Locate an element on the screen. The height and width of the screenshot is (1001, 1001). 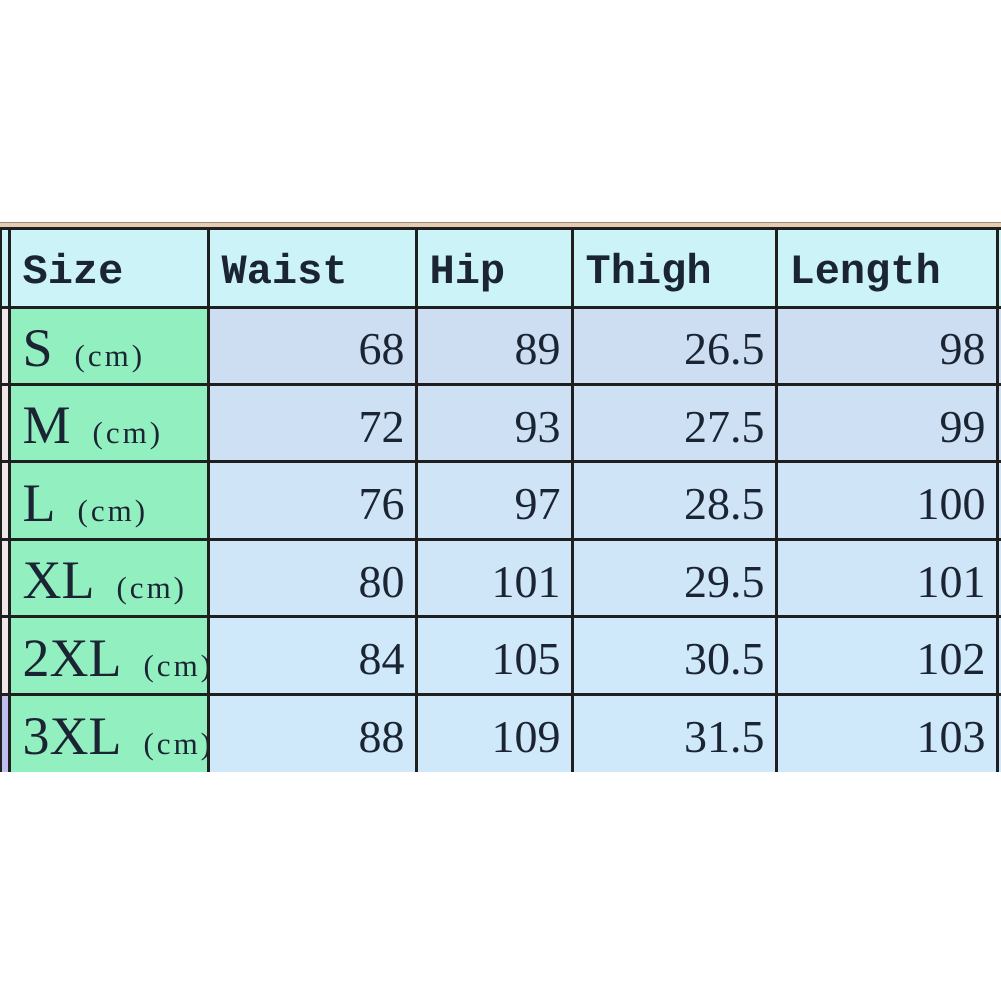
size-label-cell: S (cm) is located at coordinates (108, 345).